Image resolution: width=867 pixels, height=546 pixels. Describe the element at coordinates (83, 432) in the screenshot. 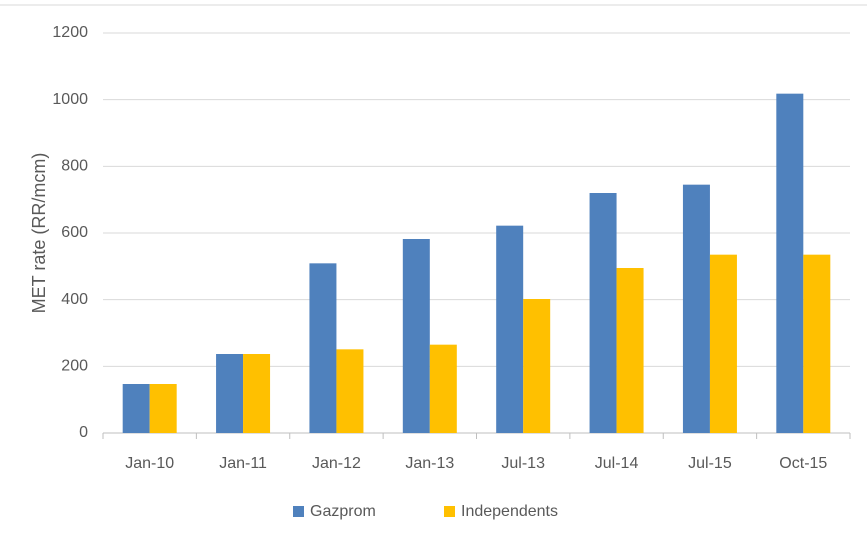

I see `y-tick-label: 0` at that location.